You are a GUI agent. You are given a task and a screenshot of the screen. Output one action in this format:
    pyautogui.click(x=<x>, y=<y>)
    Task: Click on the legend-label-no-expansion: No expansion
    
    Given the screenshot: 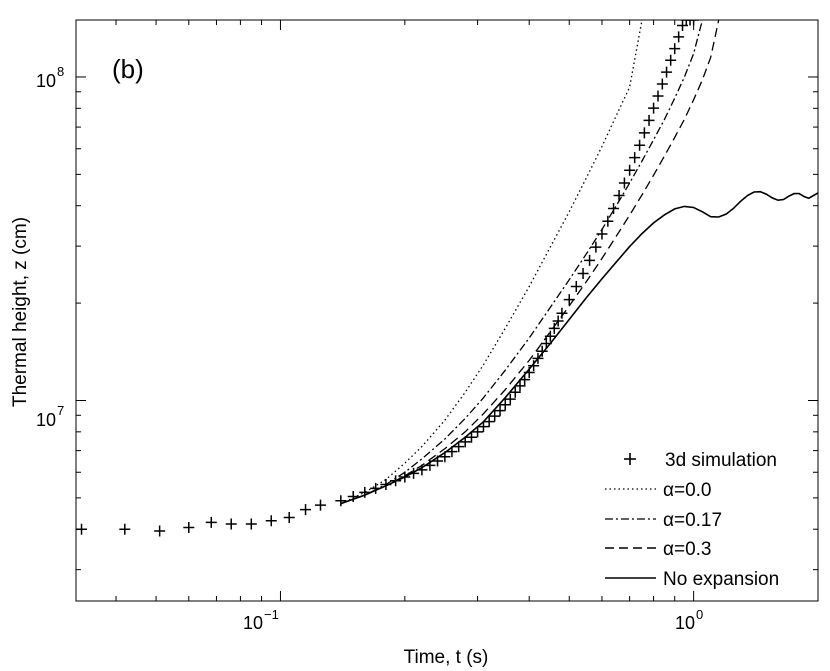 What is the action you would take?
    pyautogui.click(x=721, y=579)
    